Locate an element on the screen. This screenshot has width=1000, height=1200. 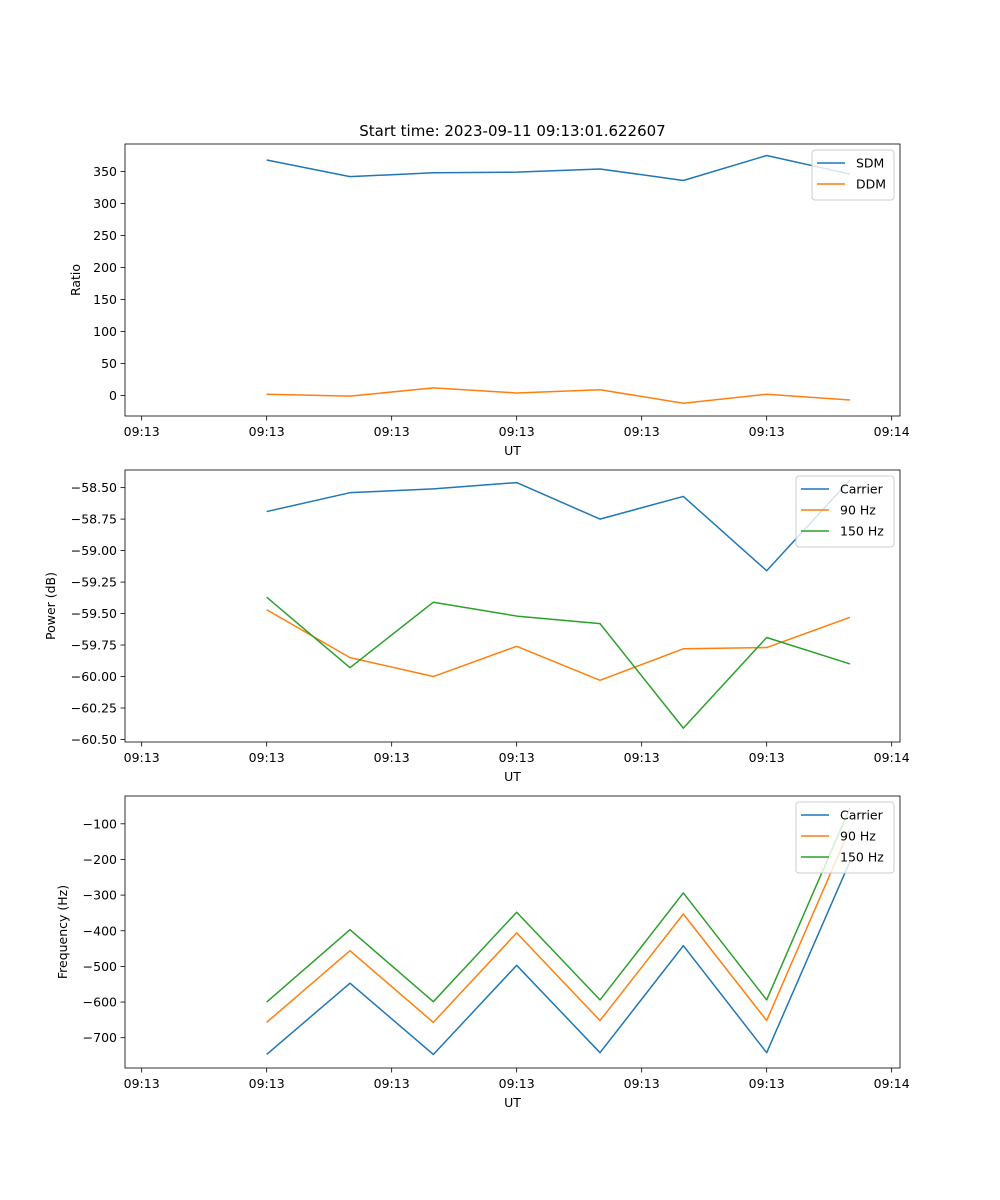
y-tick-label: −60.00 is located at coordinates (94, 676).